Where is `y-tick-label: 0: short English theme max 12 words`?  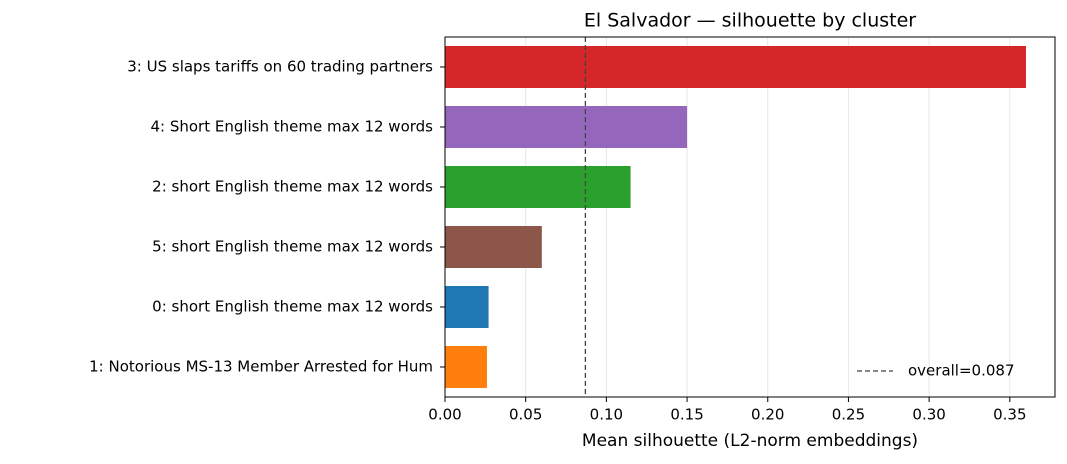 y-tick-label: 0: short English theme max 12 words is located at coordinates (292, 307).